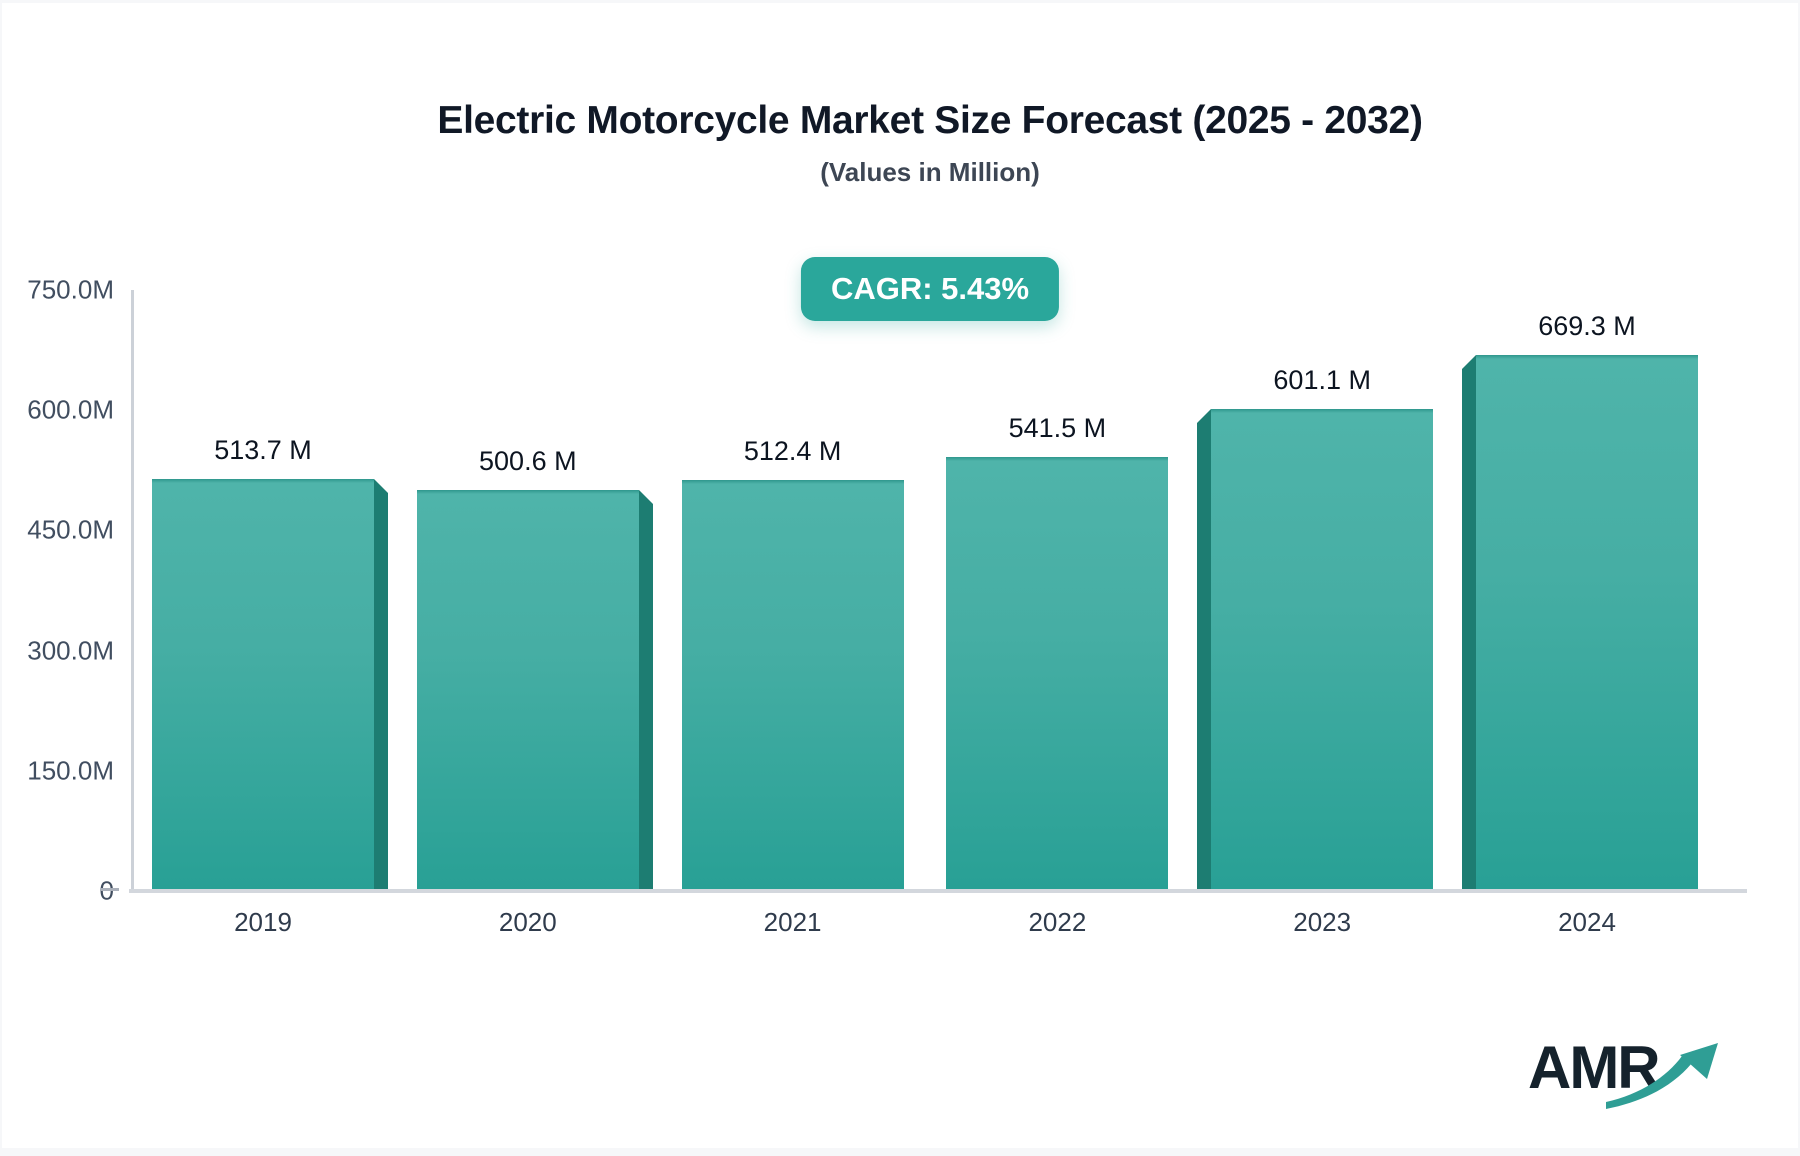  What do you see at coordinates (930, 289) in the screenshot?
I see `cagr-badge: CAGR: 5.43%` at bounding box center [930, 289].